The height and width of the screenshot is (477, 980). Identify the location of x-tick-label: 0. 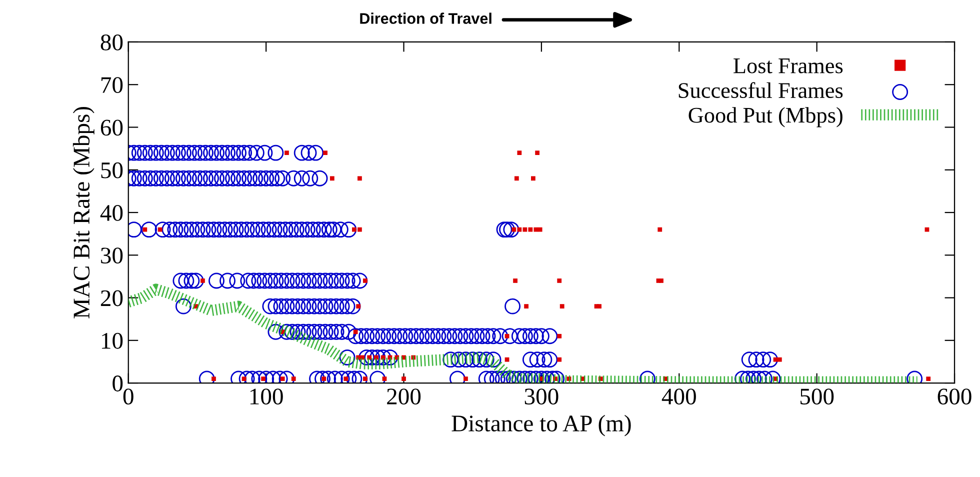
(128, 396).